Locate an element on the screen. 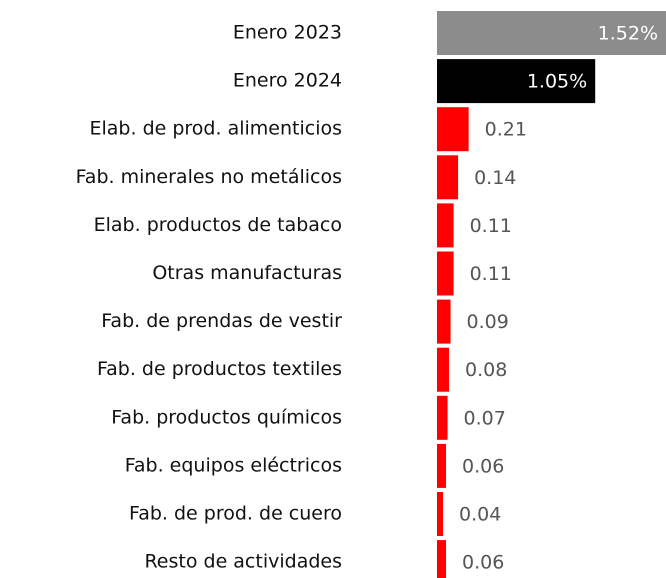  category-label: Fab. minerales no metálicos is located at coordinates (209, 177).